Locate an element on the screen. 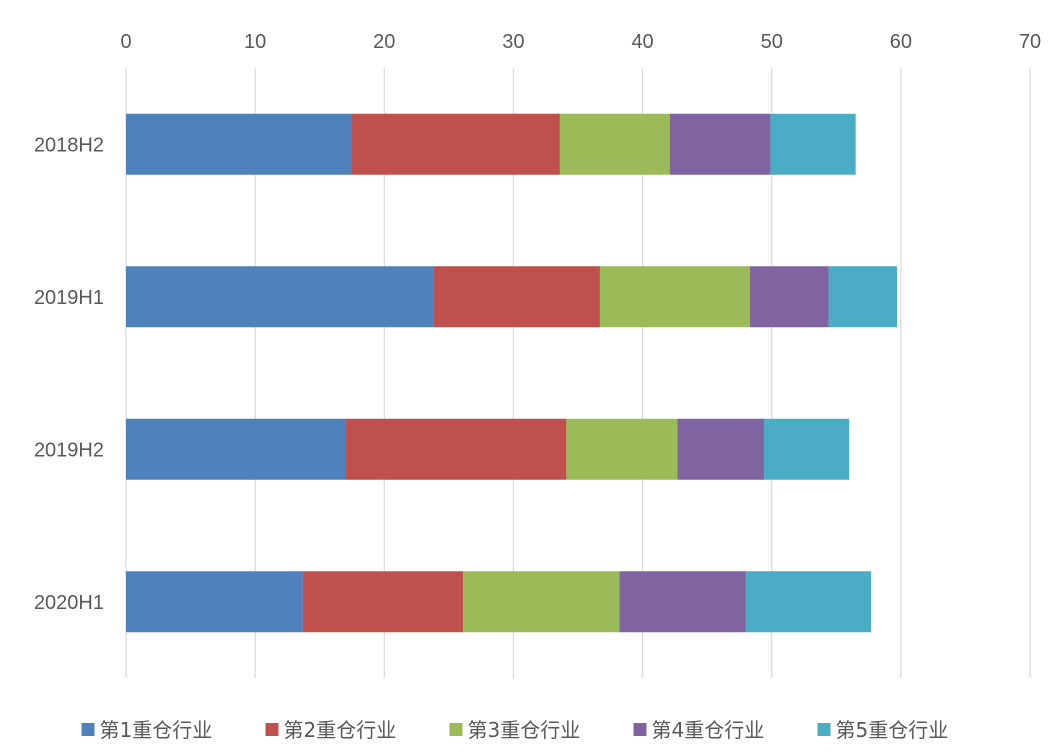  legend-item-1: 第1重仓行业 is located at coordinates (147, 730).